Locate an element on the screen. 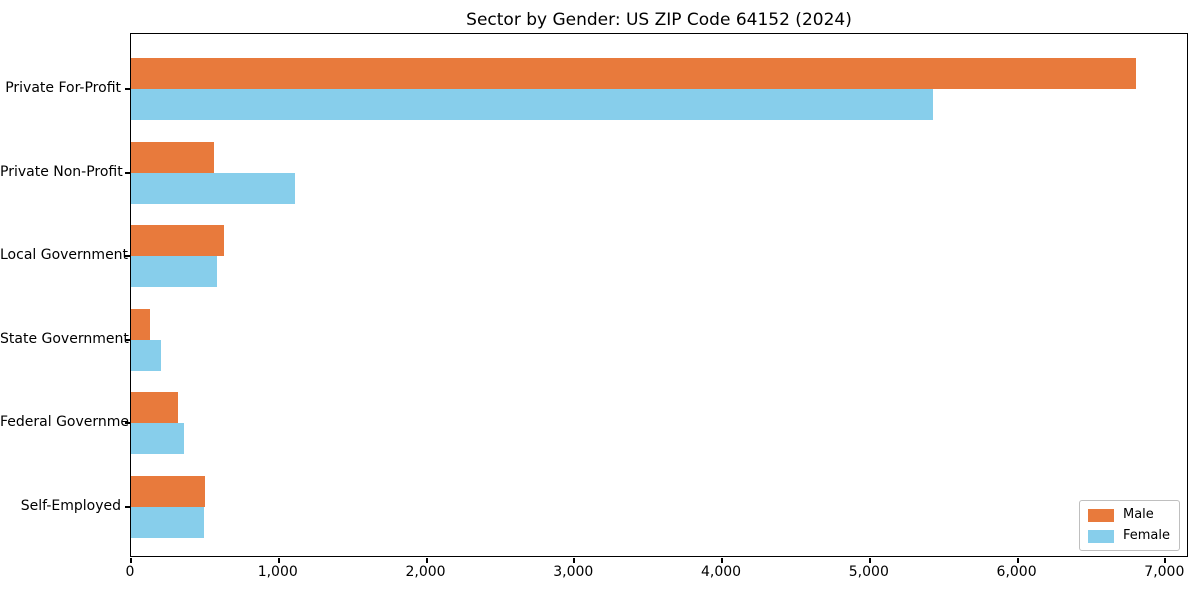  x-tick-label-1000: 1,000 is located at coordinates (277, 572).